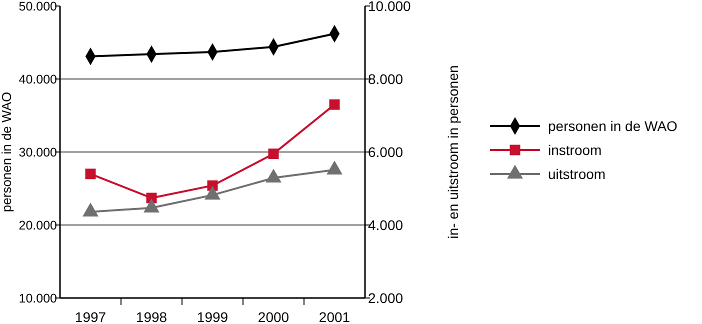 The image size is (702, 324). Describe the element at coordinates (38, 225) in the screenshot. I see `y-tick-label: 20.000` at that location.